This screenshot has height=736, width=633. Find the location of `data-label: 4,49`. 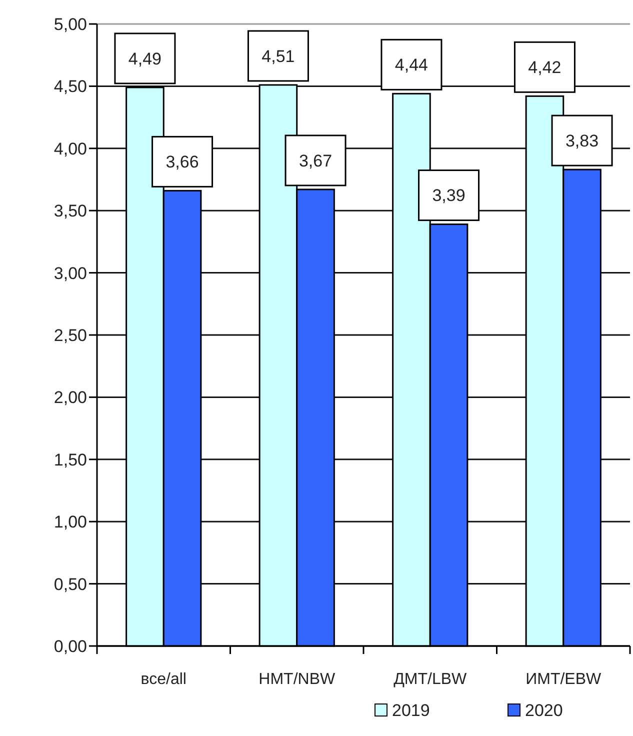

data-label: 4,49 is located at coordinates (145, 58).